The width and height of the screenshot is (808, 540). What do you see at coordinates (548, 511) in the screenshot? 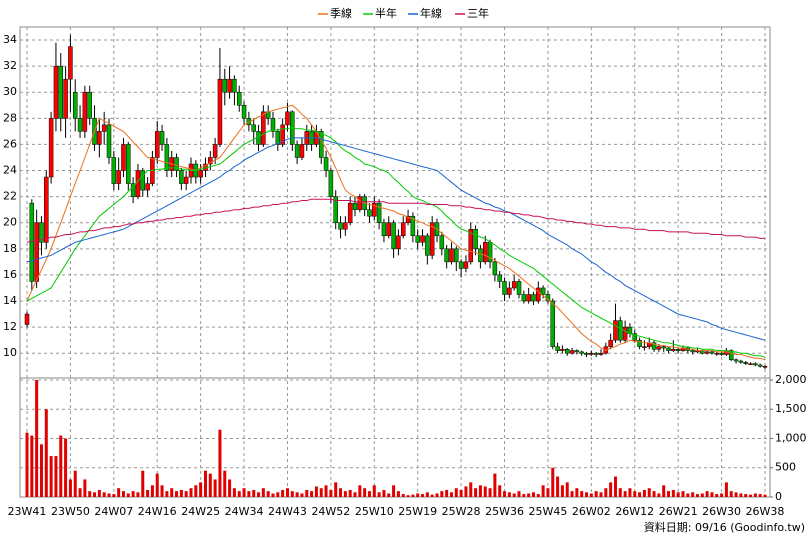
I see `x-tick-label: 25W45` at bounding box center [548, 511].